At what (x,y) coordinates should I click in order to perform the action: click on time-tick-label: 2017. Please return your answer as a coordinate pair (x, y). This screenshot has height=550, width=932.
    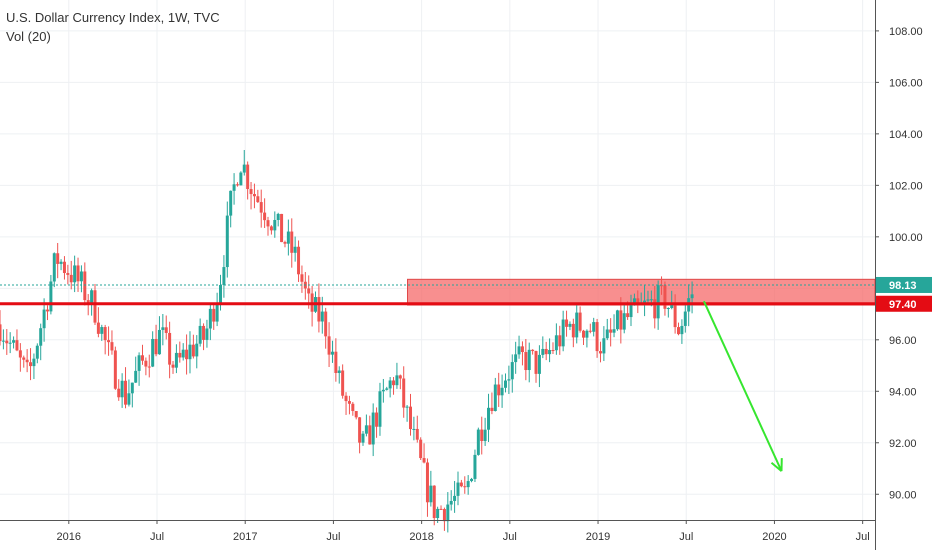
    Looking at the image, I should click on (245, 537).